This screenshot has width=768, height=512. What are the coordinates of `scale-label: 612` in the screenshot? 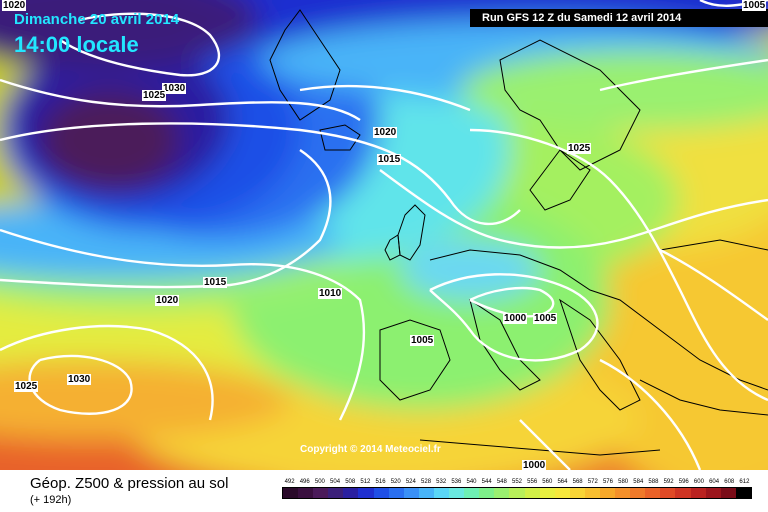 It's located at (744, 482).